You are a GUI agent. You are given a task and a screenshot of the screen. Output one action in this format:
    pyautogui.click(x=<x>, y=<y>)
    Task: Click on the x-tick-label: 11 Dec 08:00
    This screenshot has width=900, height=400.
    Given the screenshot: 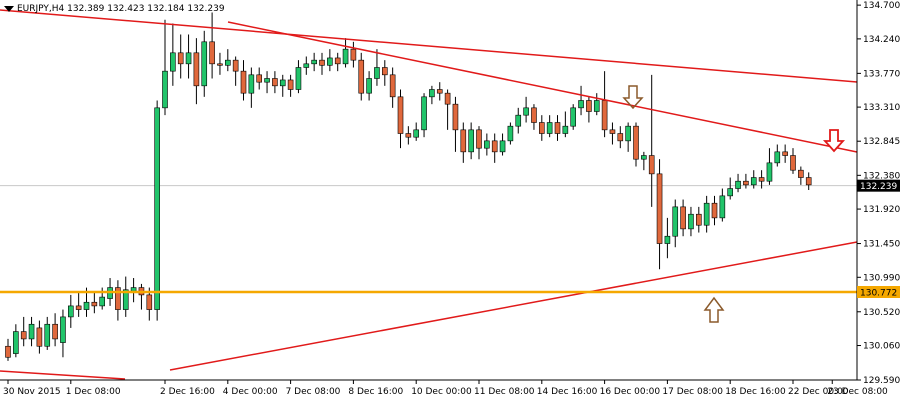 What is the action you would take?
    pyautogui.click(x=504, y=392)
    